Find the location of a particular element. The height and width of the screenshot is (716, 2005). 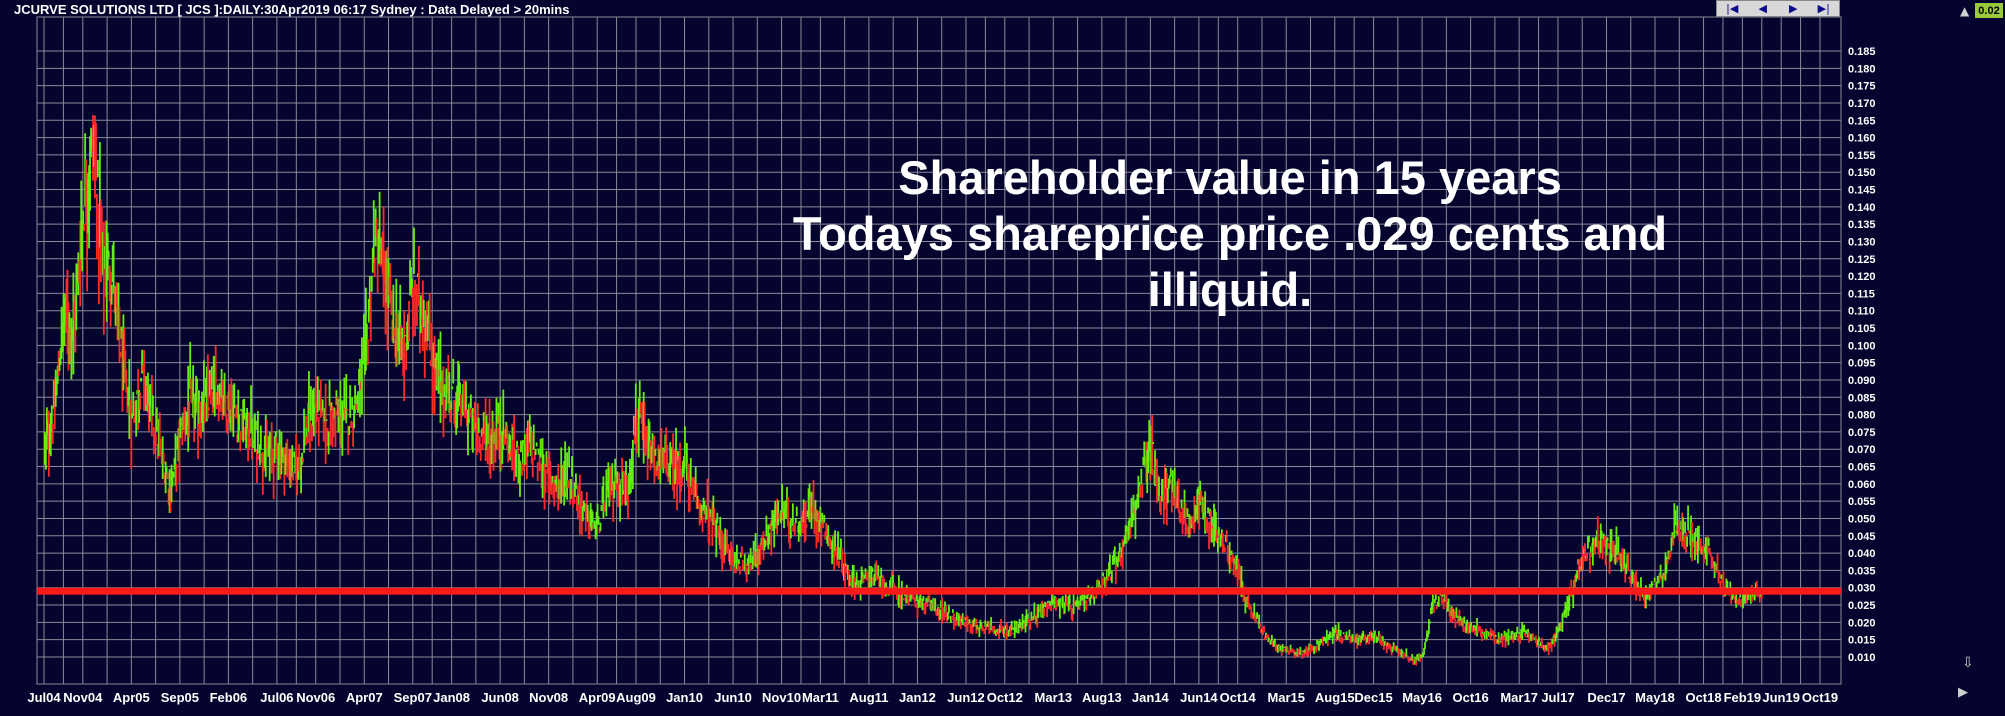

scroll-down-icon: ⇩ is located at coordinates (1968, 663).